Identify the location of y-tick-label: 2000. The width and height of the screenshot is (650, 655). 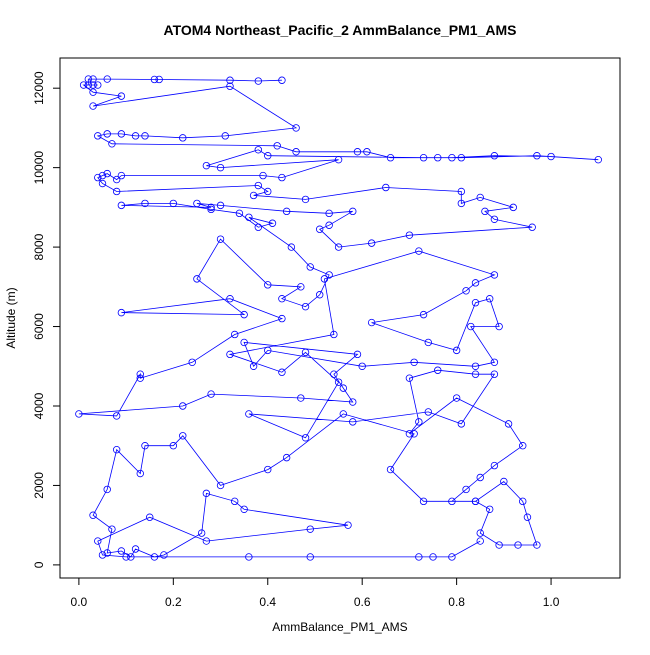
(39, 485).